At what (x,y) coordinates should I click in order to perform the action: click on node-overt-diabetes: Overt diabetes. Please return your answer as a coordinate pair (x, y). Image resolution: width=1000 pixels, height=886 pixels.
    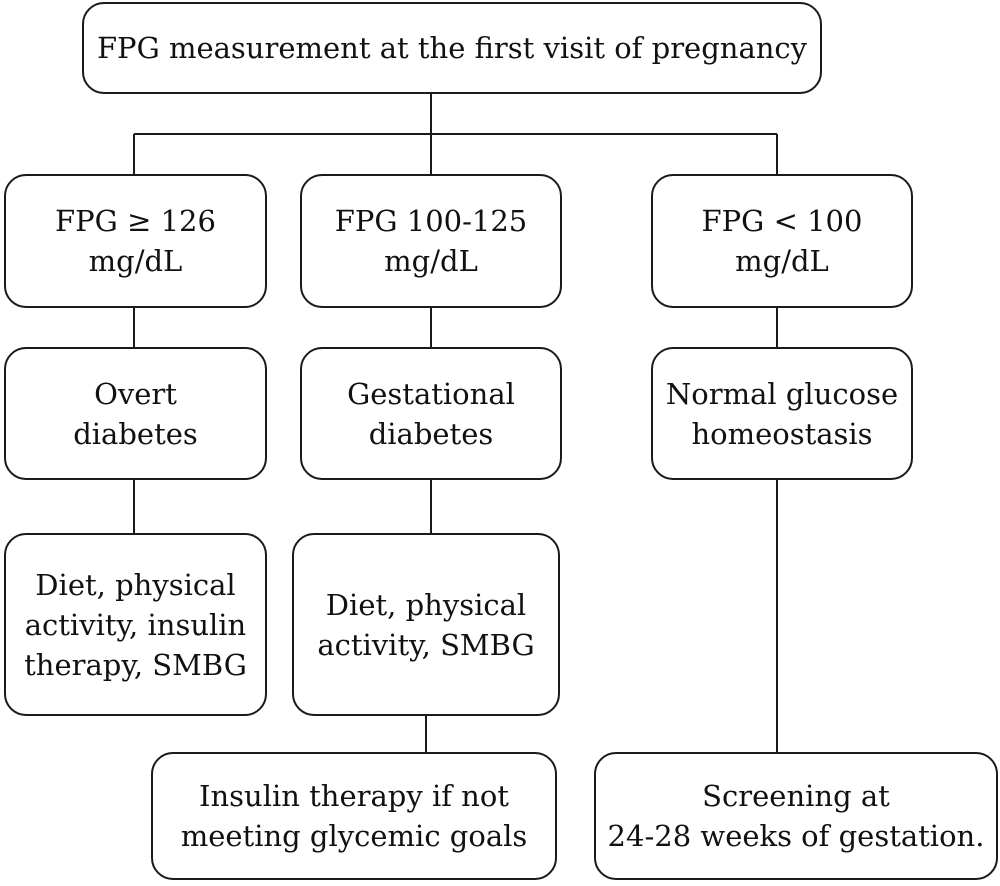
    Looking at the image, I should click on (135, 413).